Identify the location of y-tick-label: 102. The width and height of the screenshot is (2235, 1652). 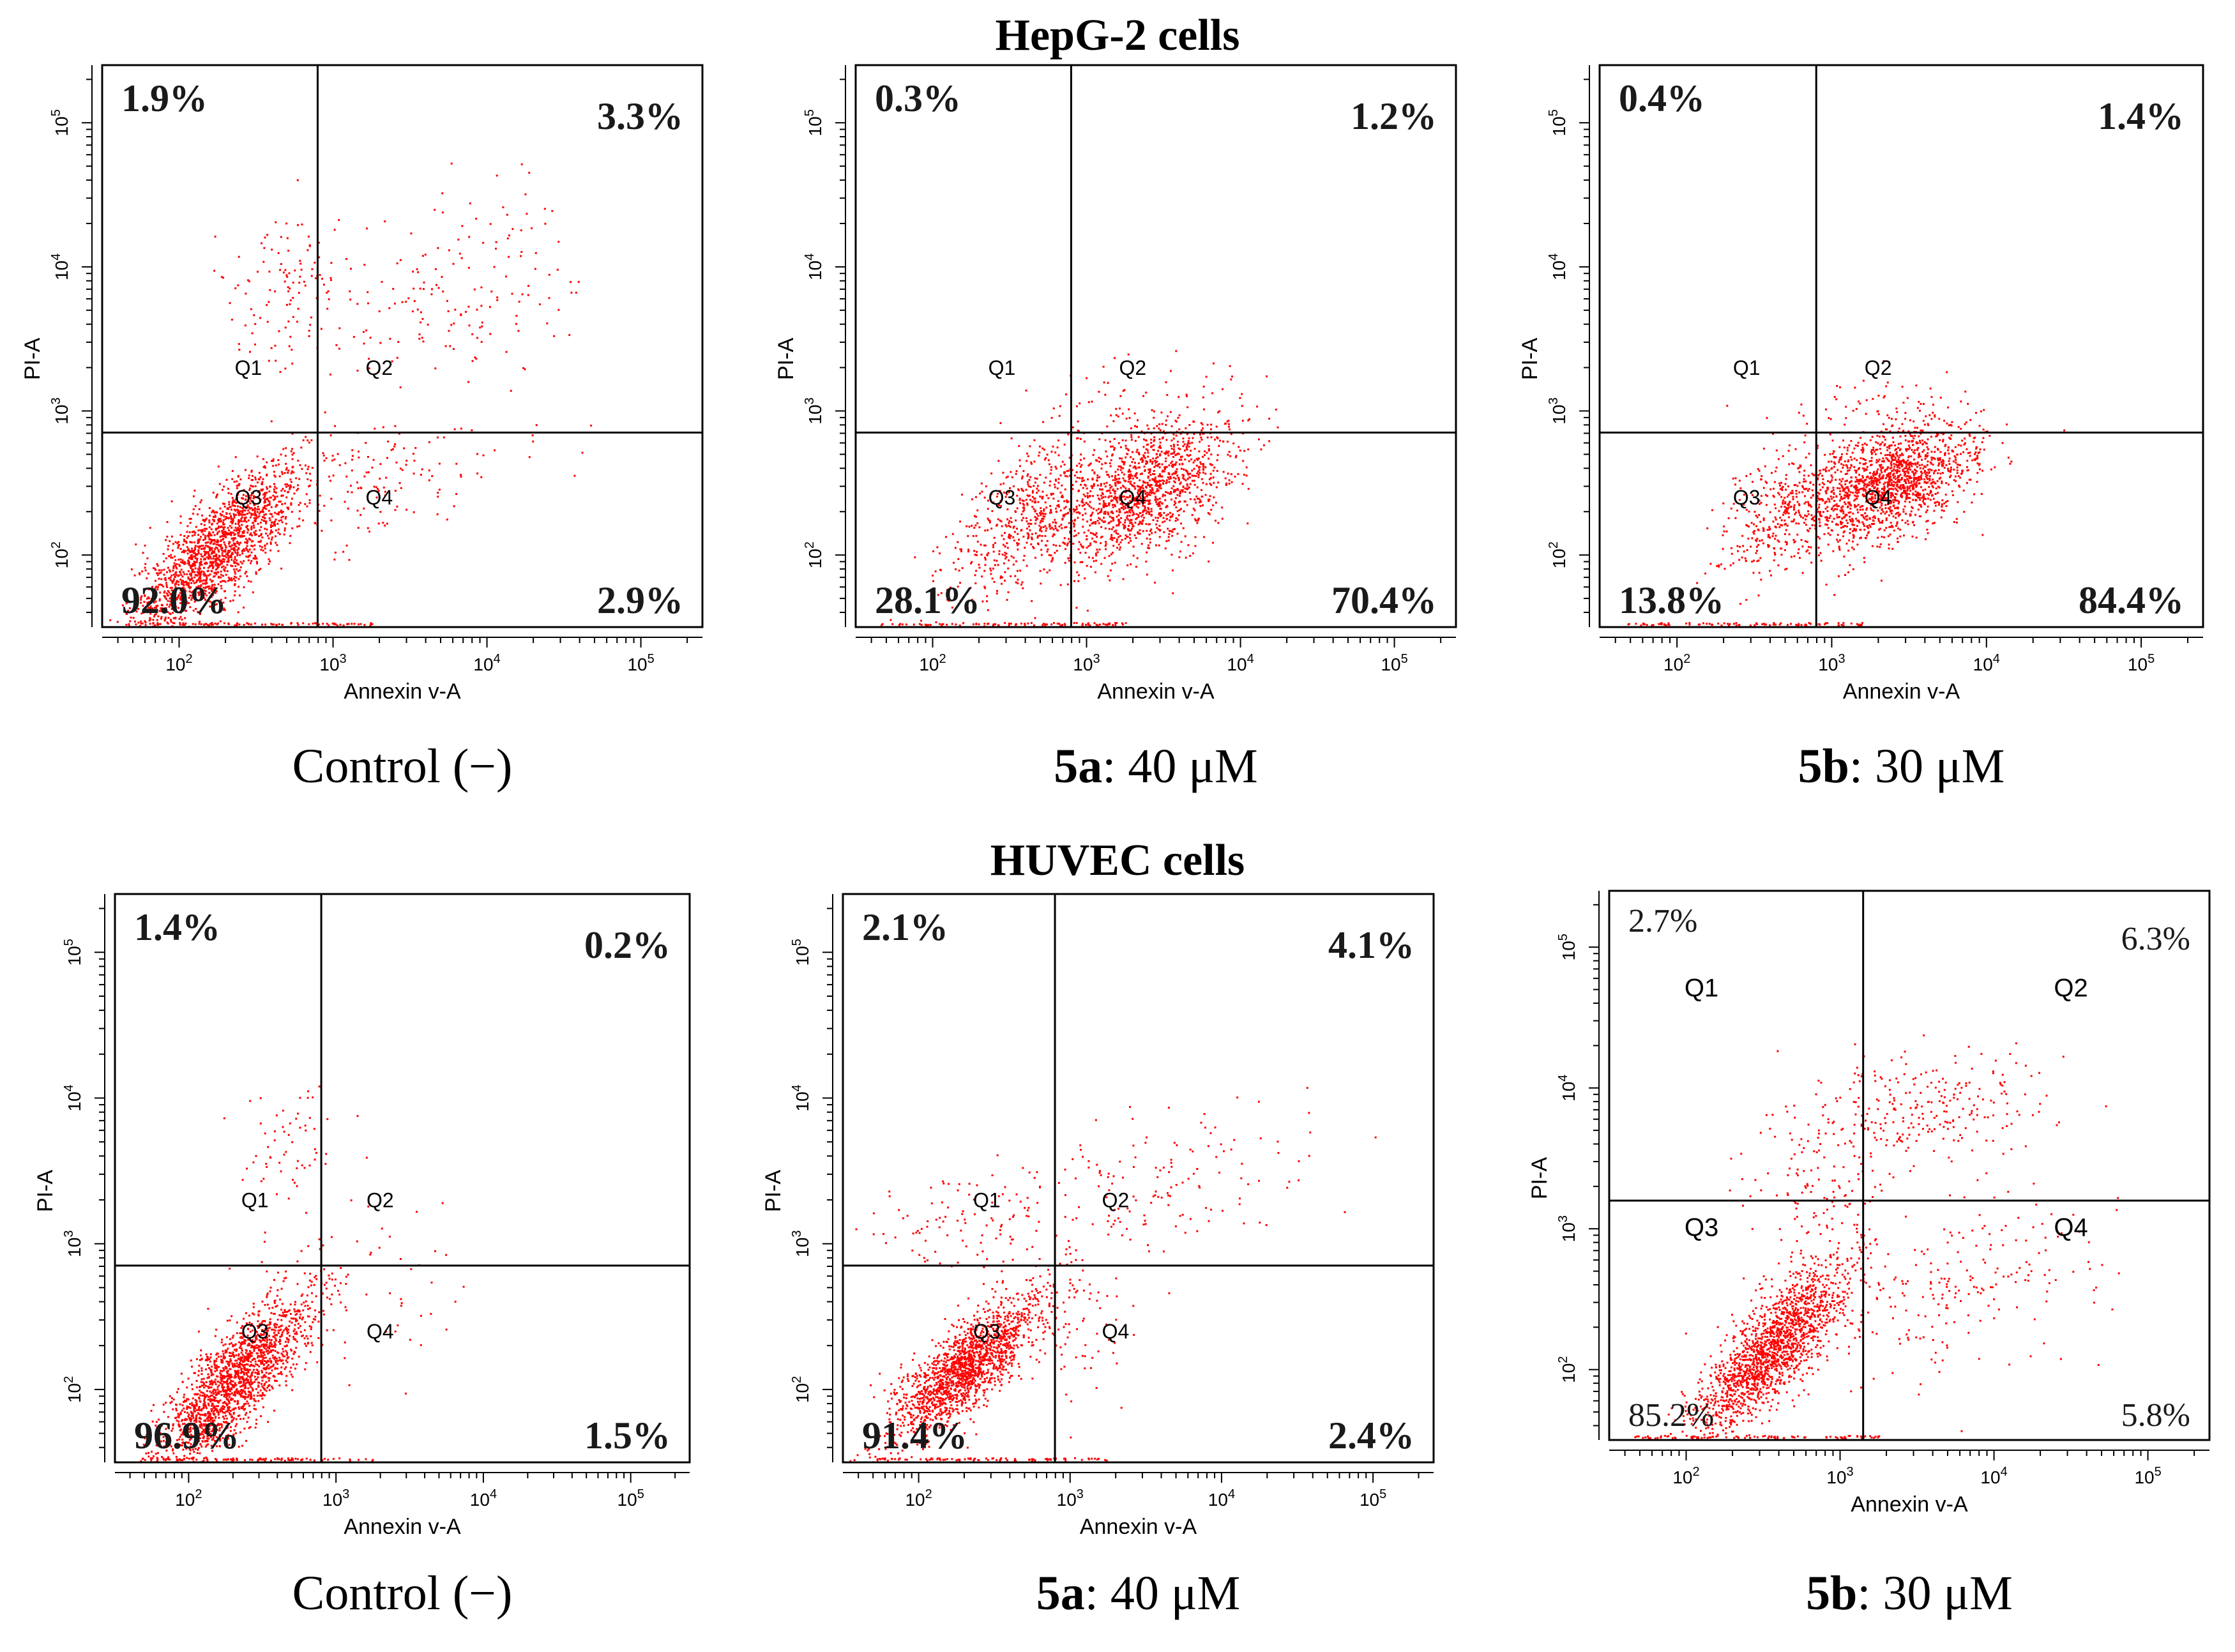
(814, 555).